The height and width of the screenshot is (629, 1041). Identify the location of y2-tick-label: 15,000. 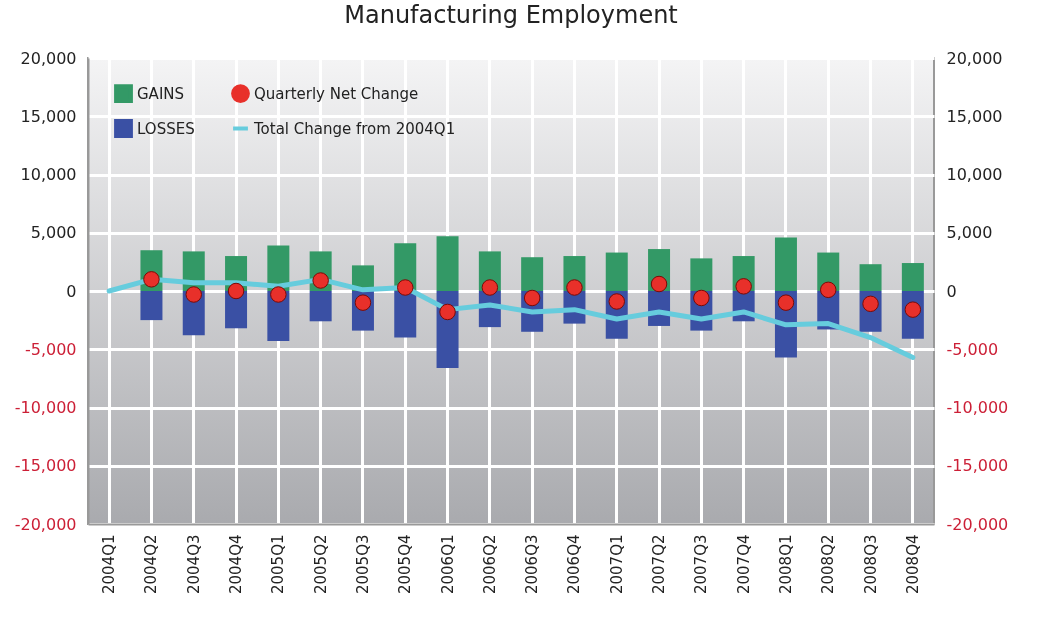
(974, 116).